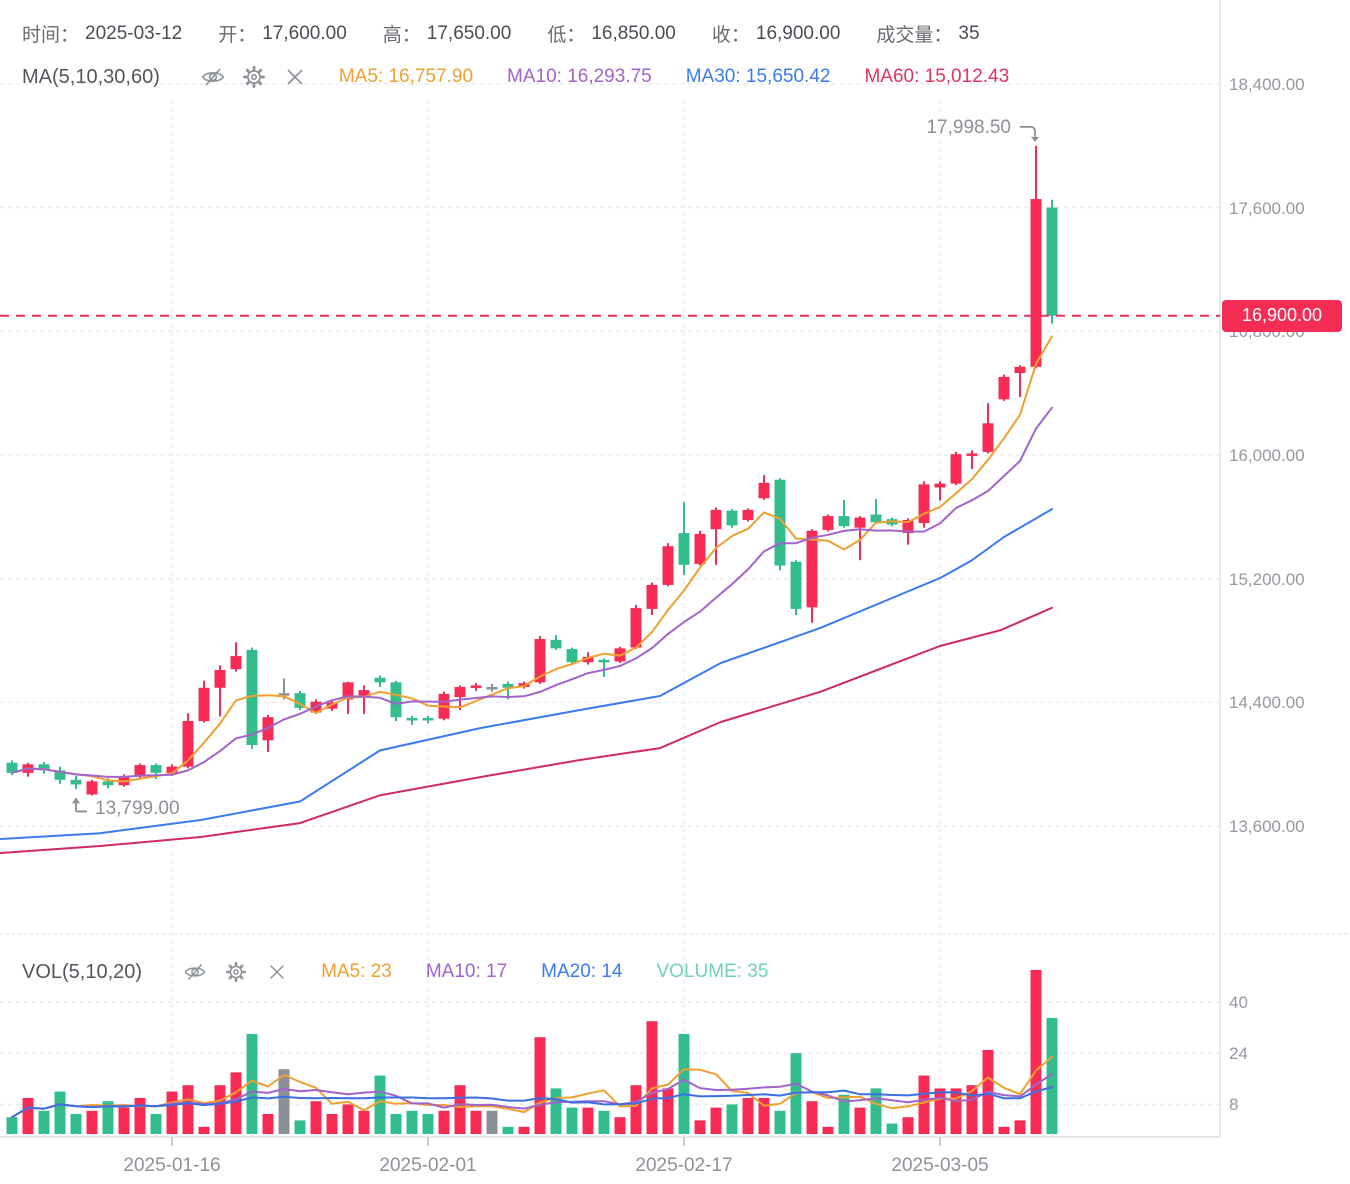 Image resolution: width=1350 pixels, height=1184 pixels. What do you see at coordinates (401, 35) in the screenshot?
I see `high-label: 高：` at bounding box center [401, 35].